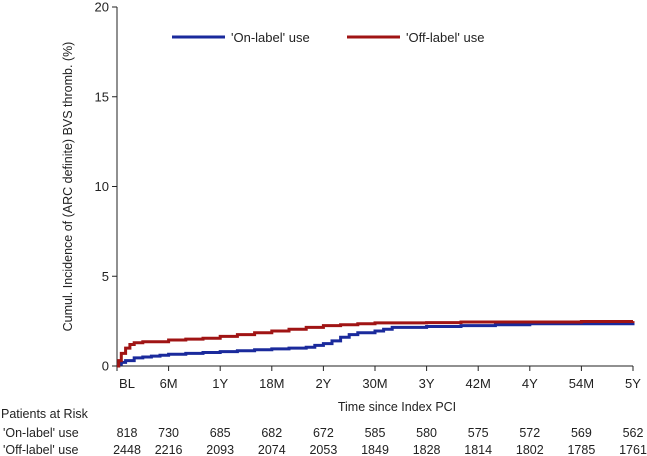 This screenshot has height=456, width=647. What do you see at coordinates (375, 433) in the screenshot?
I see `risk-value-on-label-30M: 585` at bounding box center [375, 433].